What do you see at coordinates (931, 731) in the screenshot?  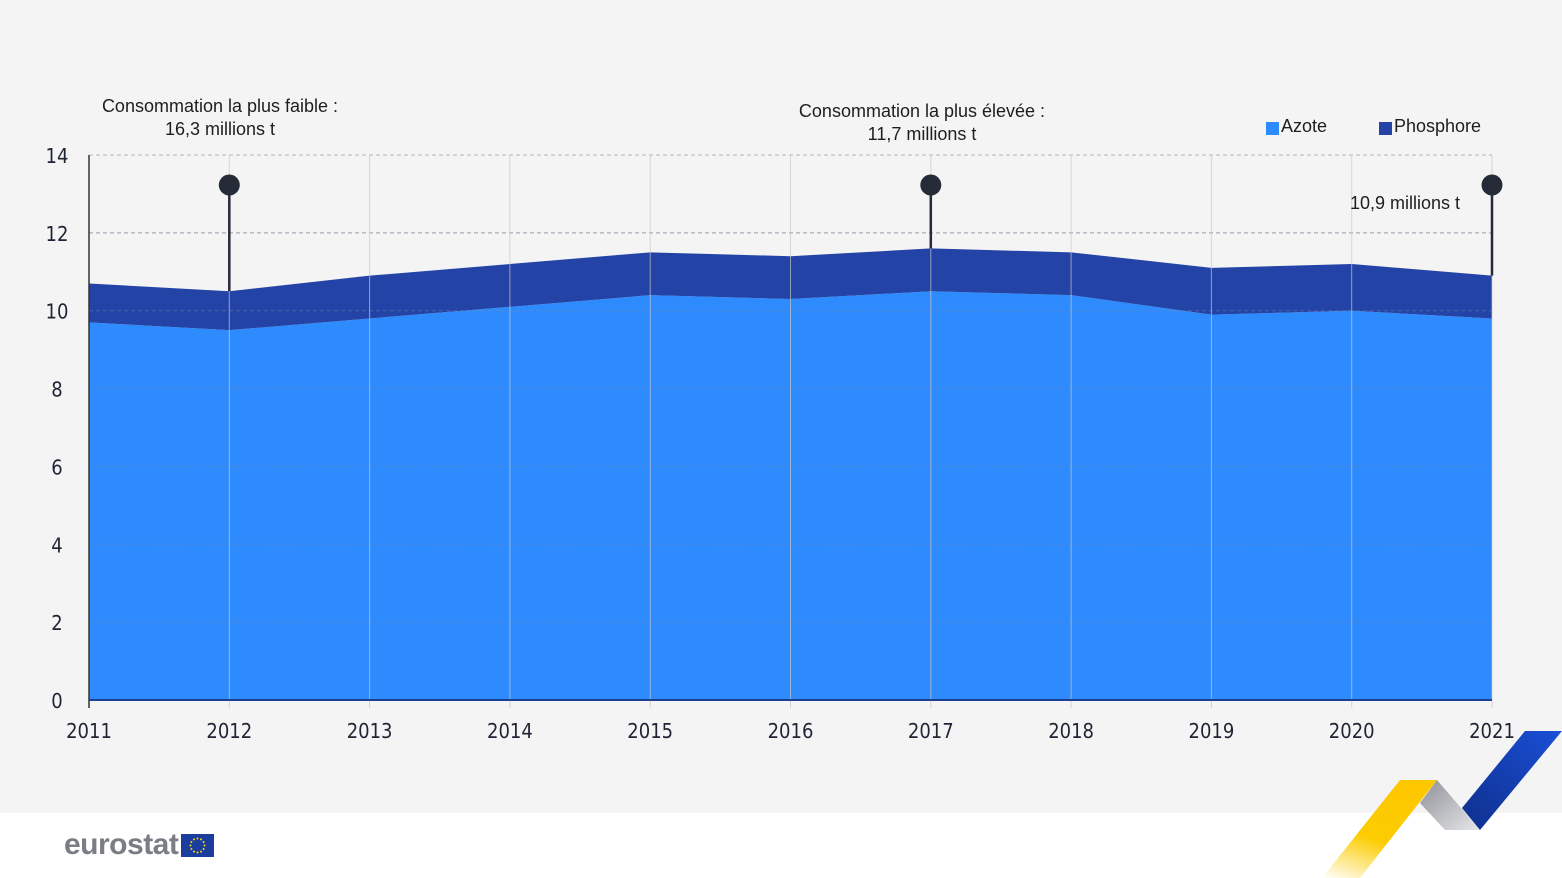 I see `x-tick-label: 2017` at bounding box center [931, 731].